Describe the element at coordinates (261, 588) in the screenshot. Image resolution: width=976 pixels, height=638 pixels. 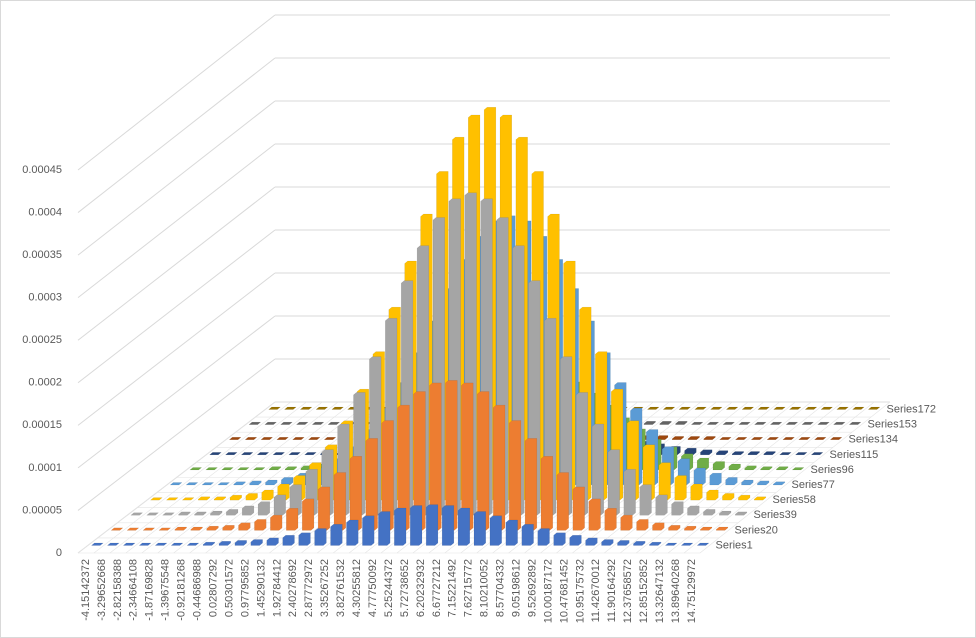
I see `x-tick-label: 1.45290132` at that location.